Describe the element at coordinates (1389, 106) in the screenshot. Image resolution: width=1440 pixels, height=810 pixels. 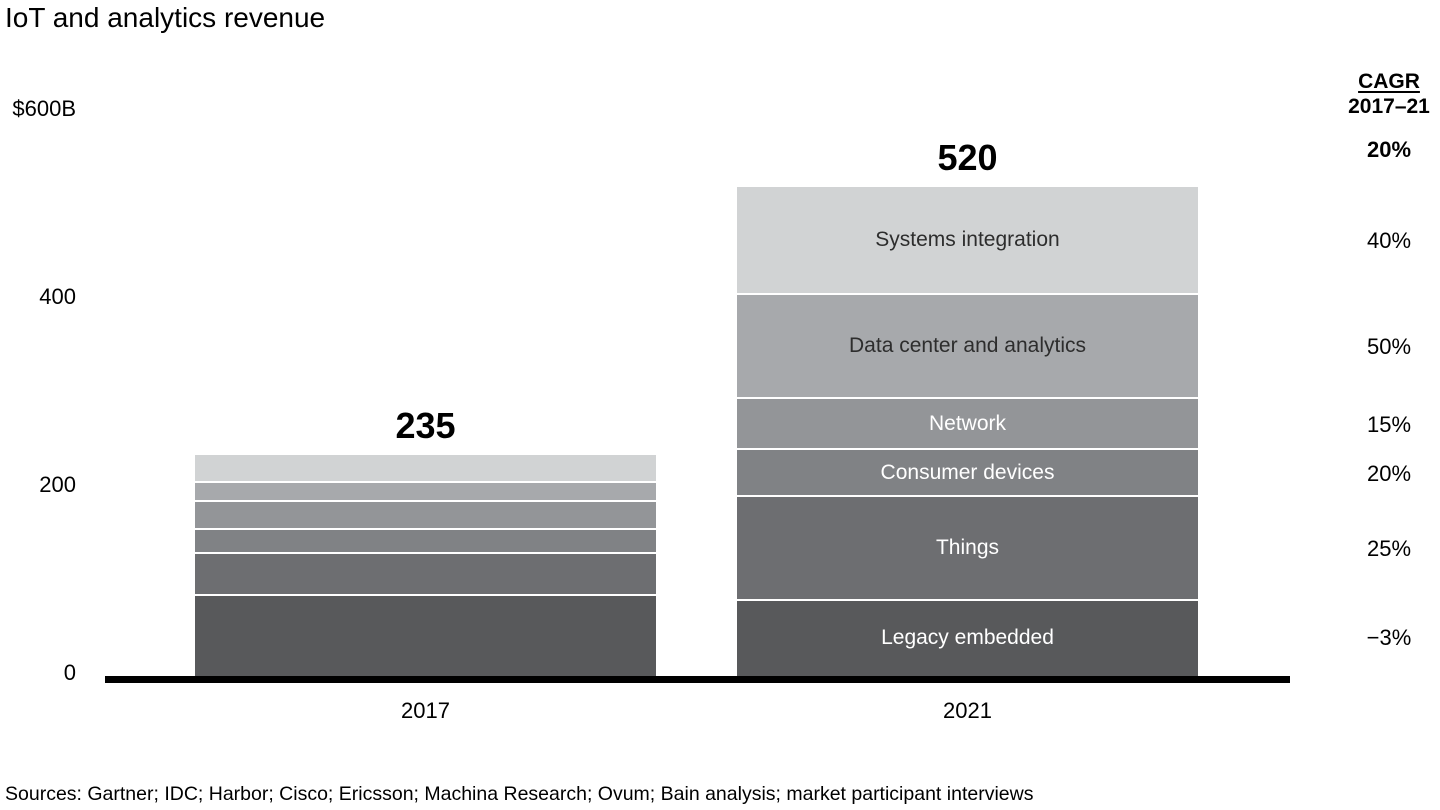
I see `cagr-header-period: 2017–21` at that location.